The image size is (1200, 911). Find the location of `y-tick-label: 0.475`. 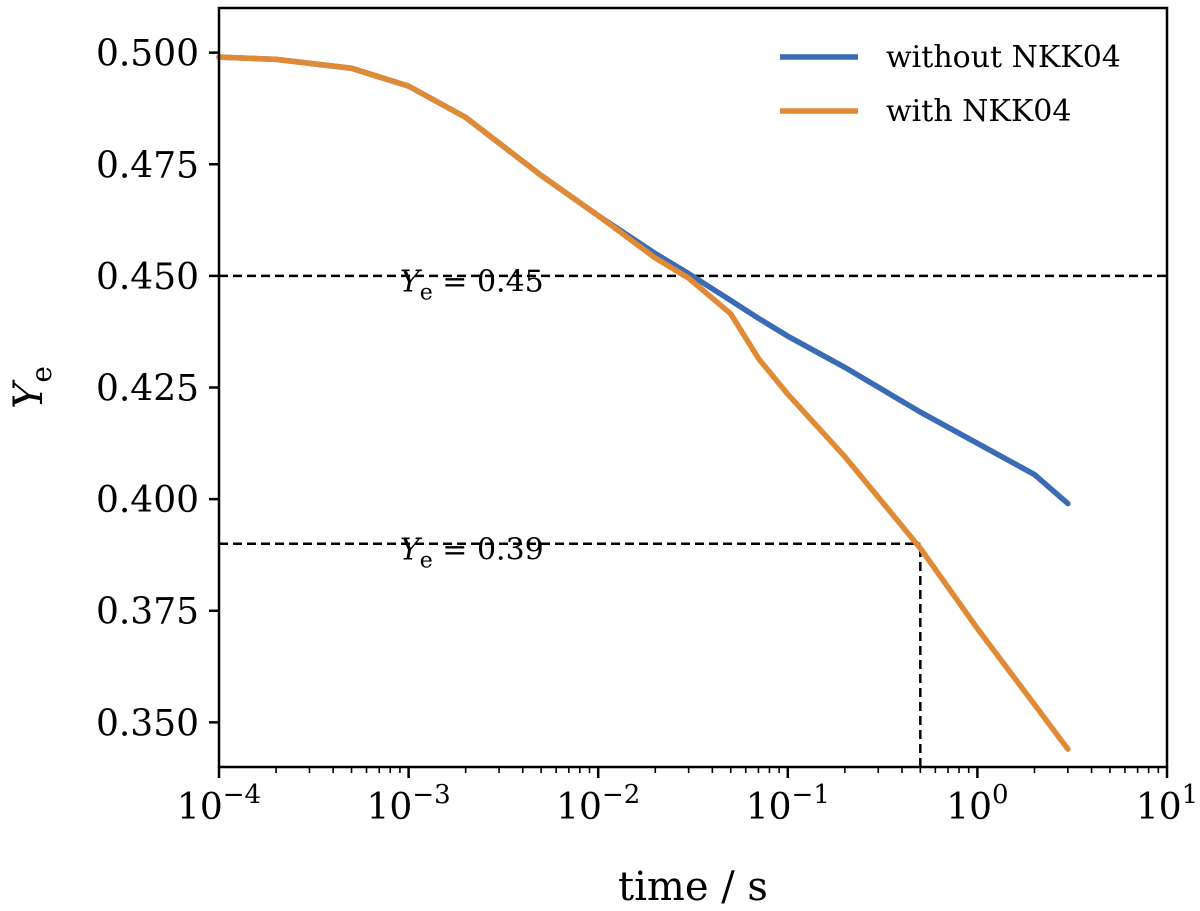

y-tick-label: 0.475 is located at coordinates (147, 165).